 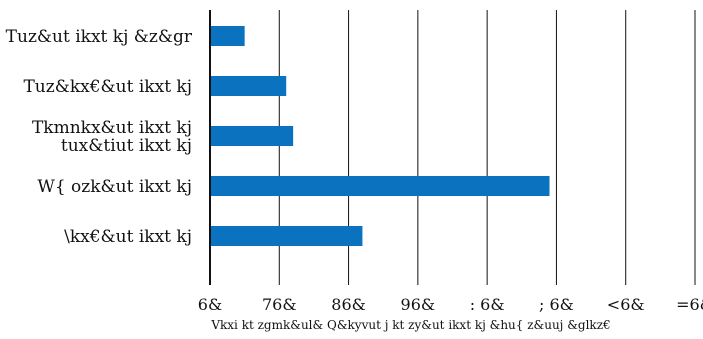 I want to click on x-tick-label: 86&, so click(x=348, y=304).